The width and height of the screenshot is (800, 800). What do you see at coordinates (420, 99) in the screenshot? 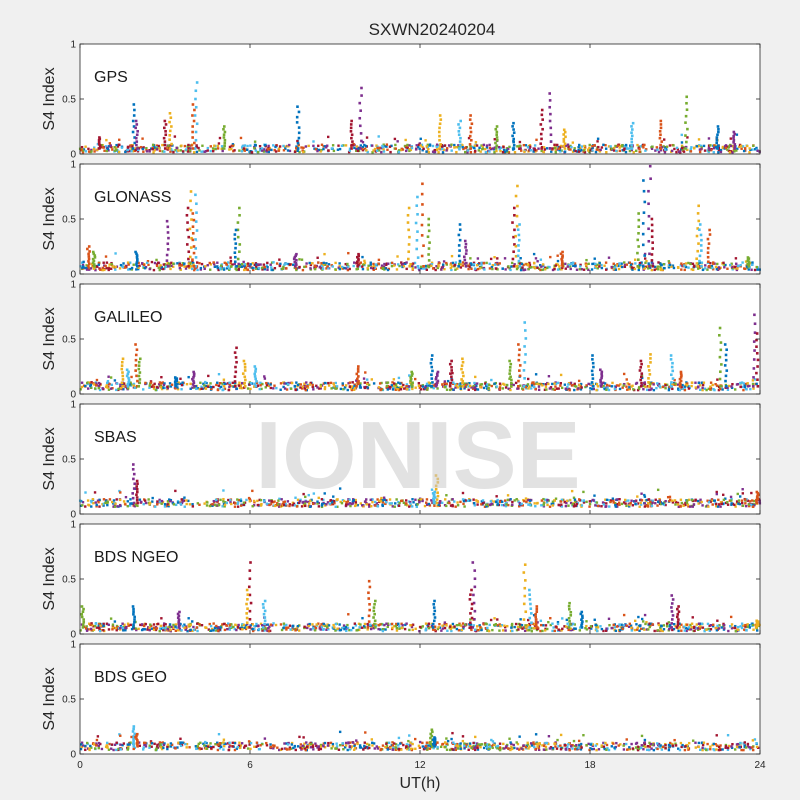
I see `plot-area` at bounding box center [420, 99].